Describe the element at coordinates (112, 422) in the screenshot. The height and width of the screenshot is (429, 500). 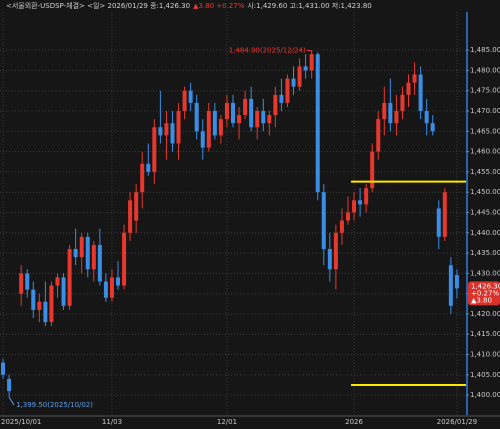
I see `x-tick-label: 11/03` at that location.